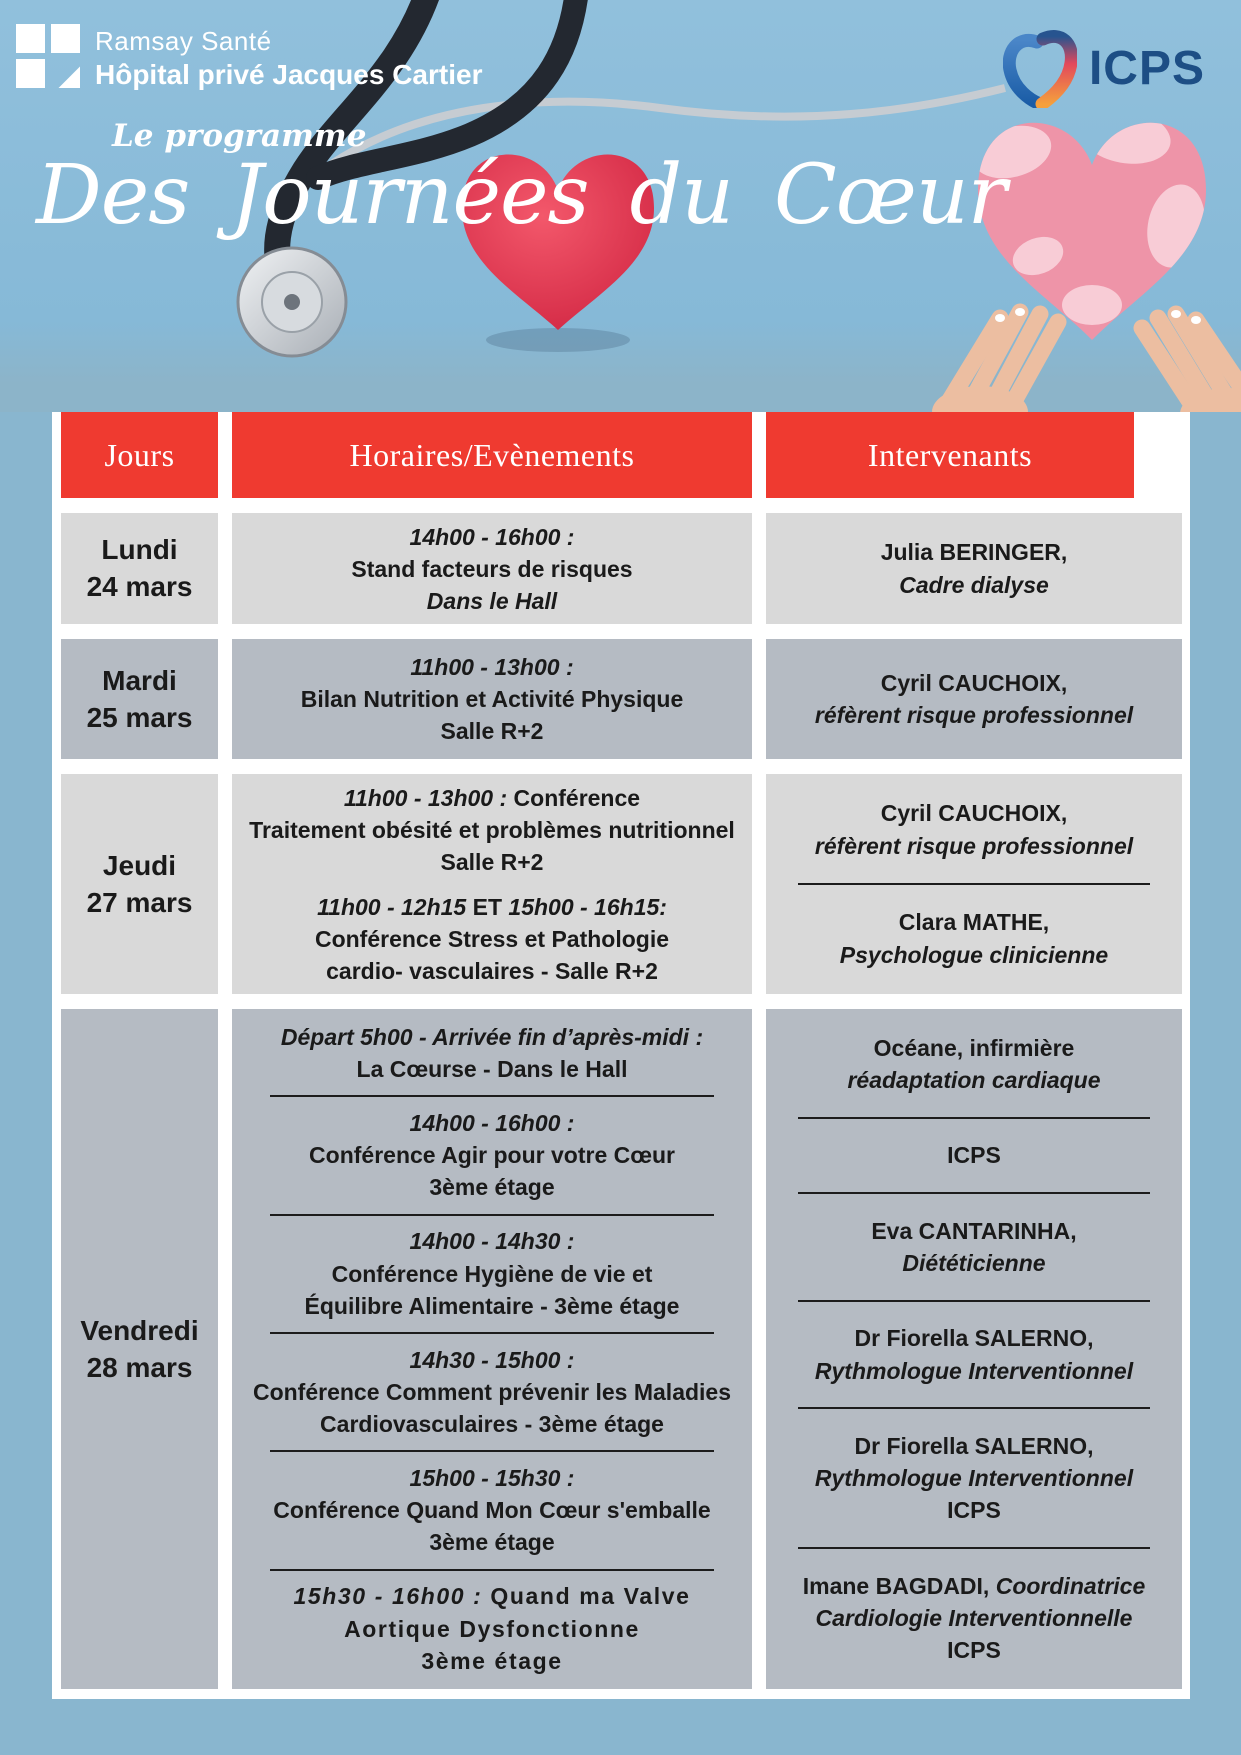 The image size is (1241, 1755). What do you see at coordinates (584, 906) in the screenshot?
I see `text-segment: 15h00 - 16h15:` at bounding box center [584, 906].